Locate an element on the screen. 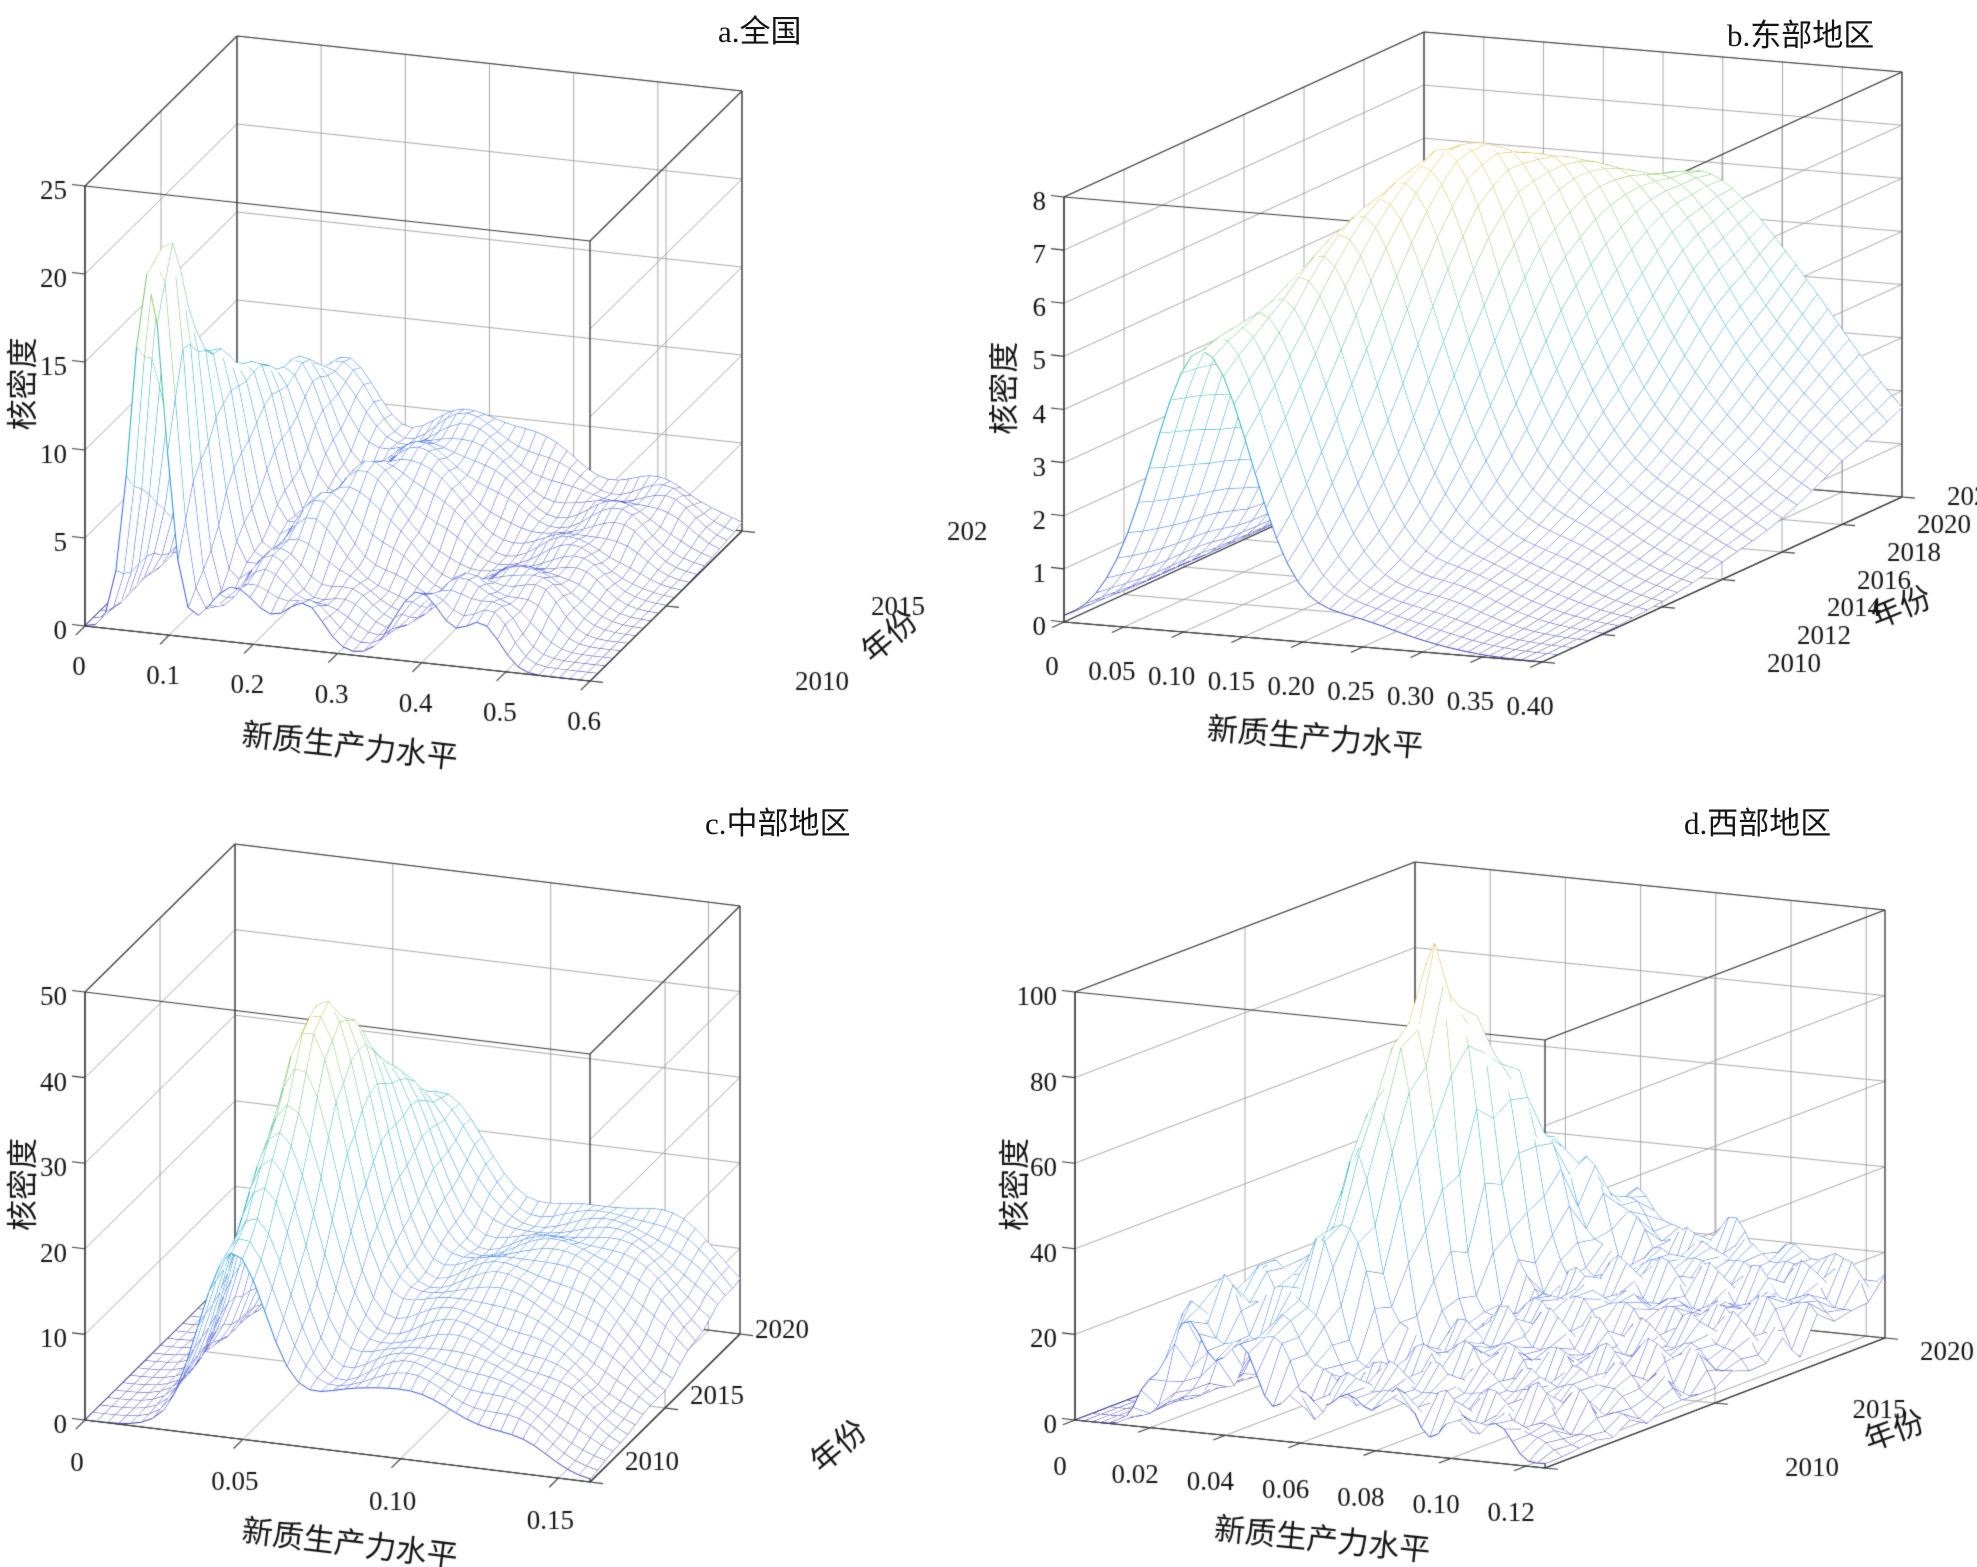 The image size is (1977, 1567). panel-title-central: c.中部地区 is located at coordinates (778, 823).